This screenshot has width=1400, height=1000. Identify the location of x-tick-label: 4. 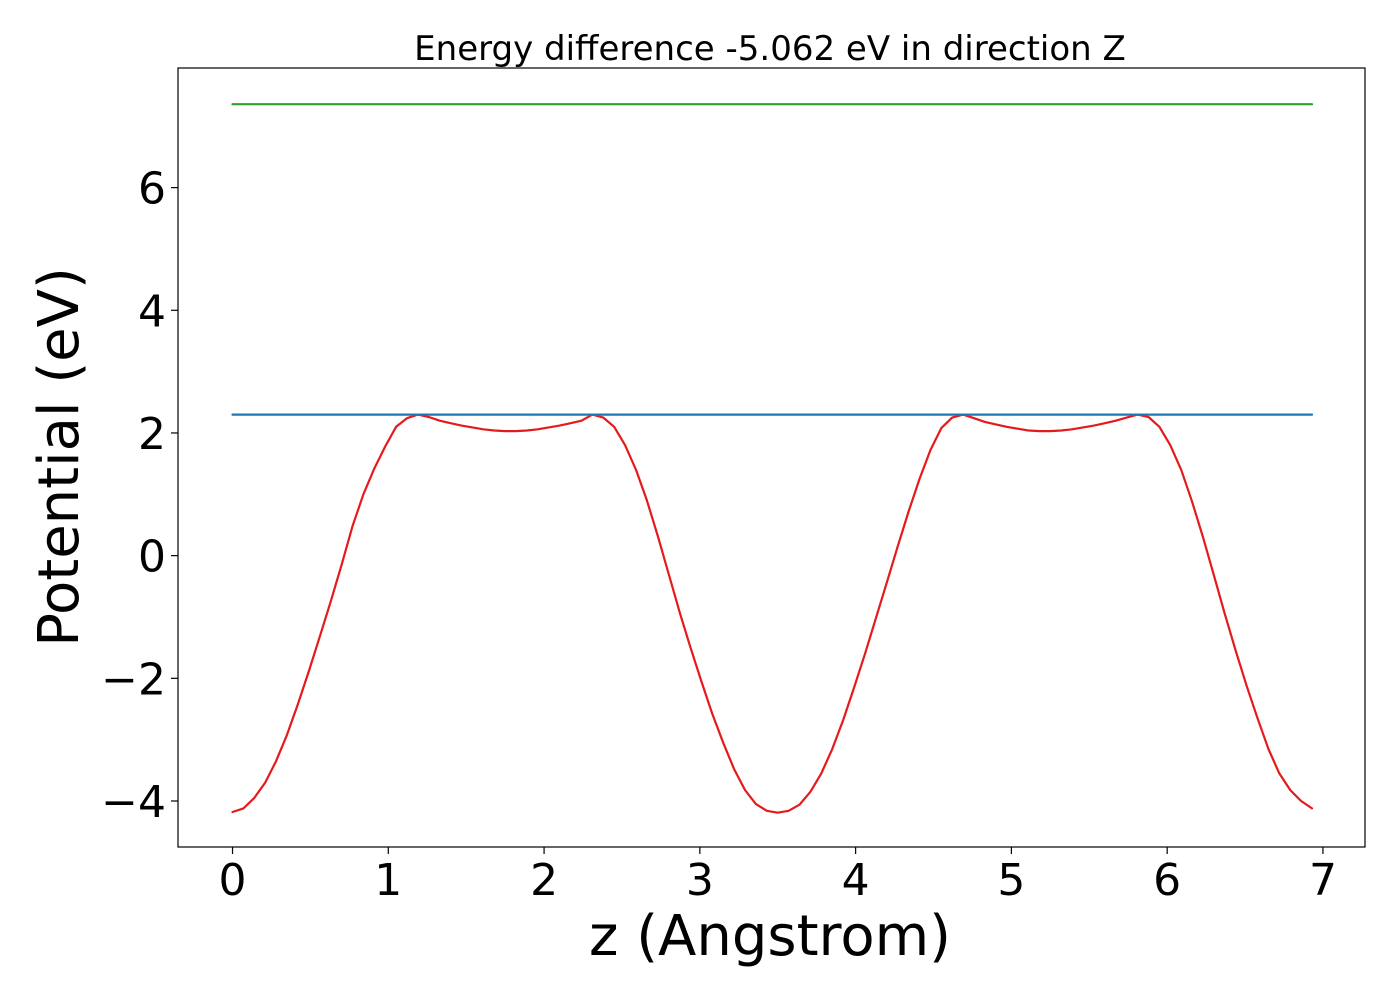
(856, 880).